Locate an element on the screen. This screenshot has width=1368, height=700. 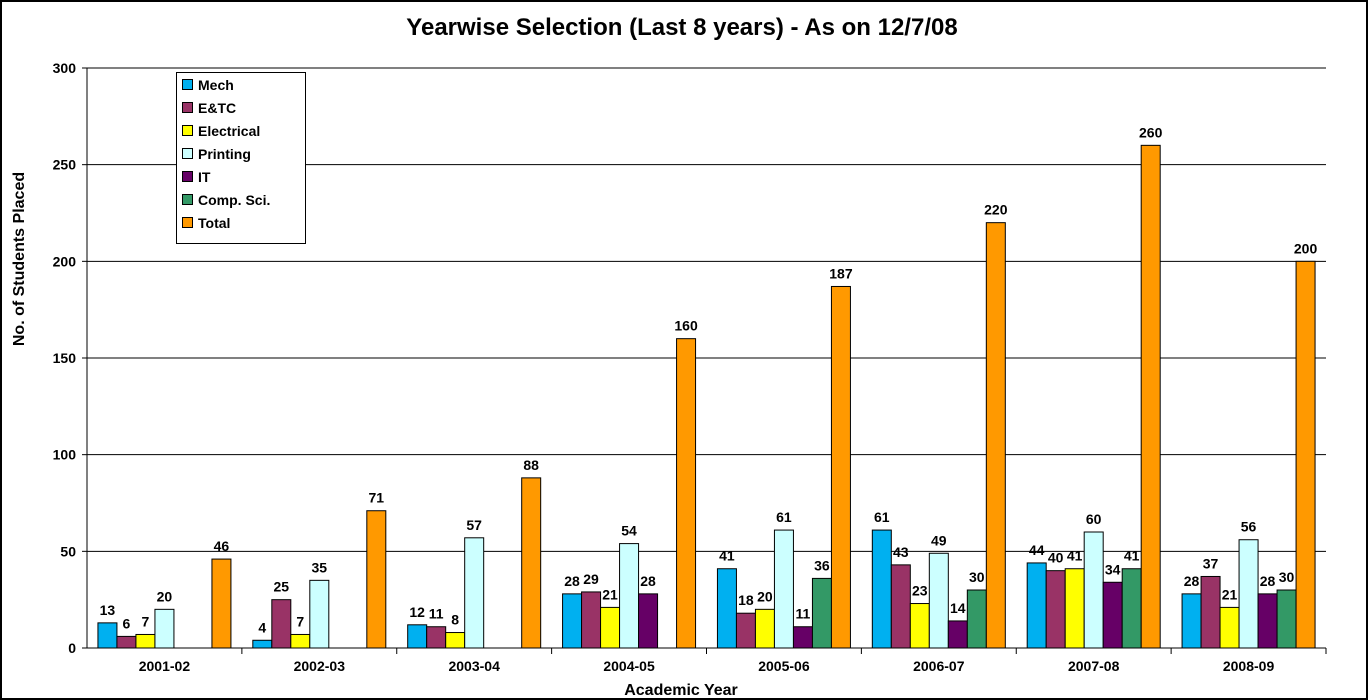
data-label: 37 is located at coordinates (1211, 563).